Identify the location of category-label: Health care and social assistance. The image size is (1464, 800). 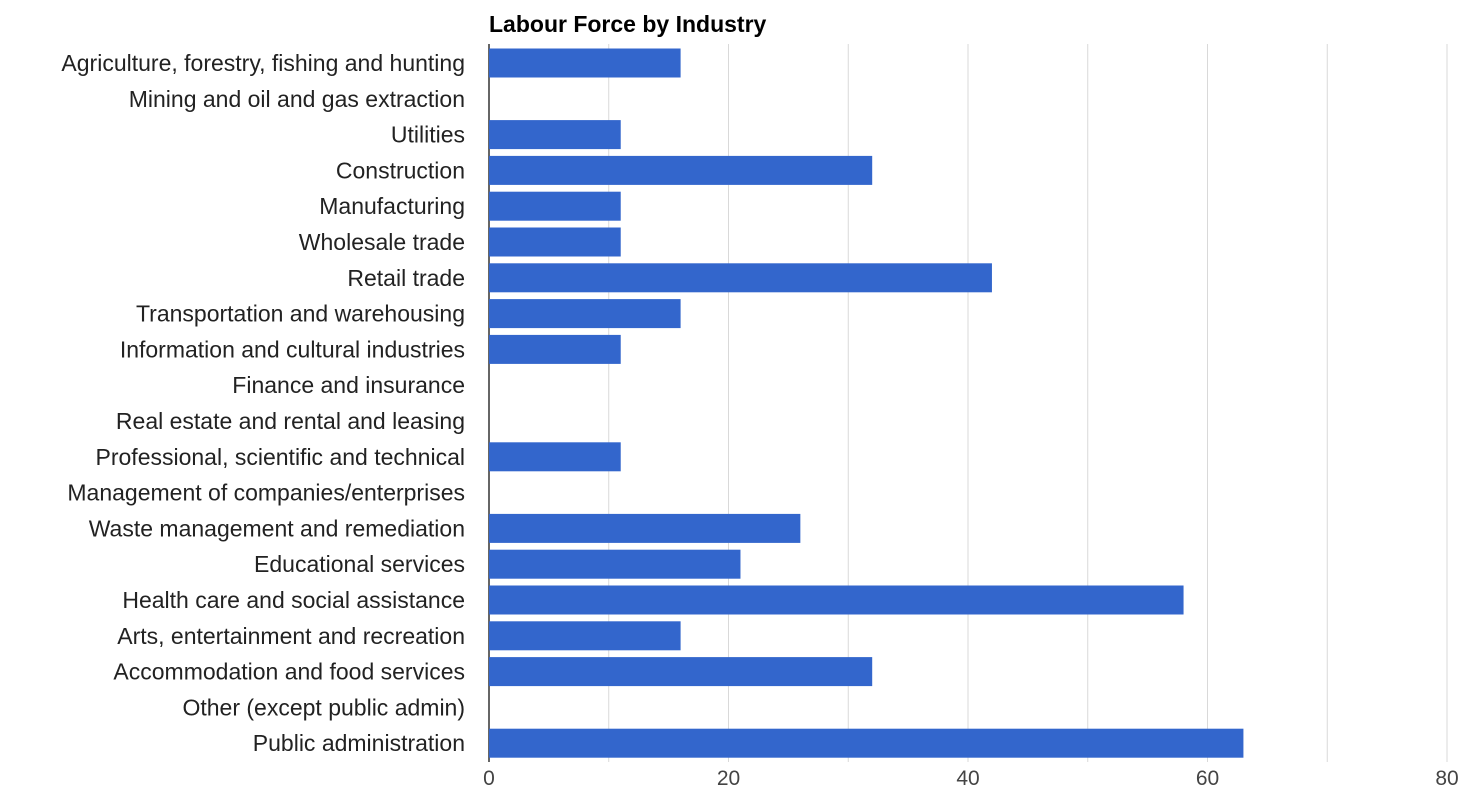
(293, 600).